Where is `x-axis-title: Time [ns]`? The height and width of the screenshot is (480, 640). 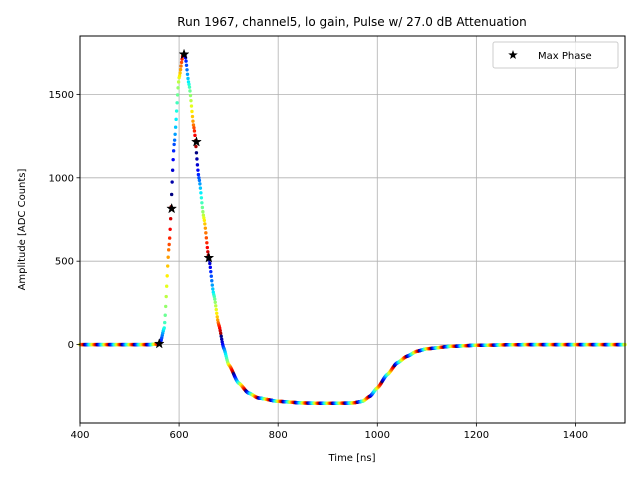
x-axis-title: Time [ns] is located at coordinates (351, 458).